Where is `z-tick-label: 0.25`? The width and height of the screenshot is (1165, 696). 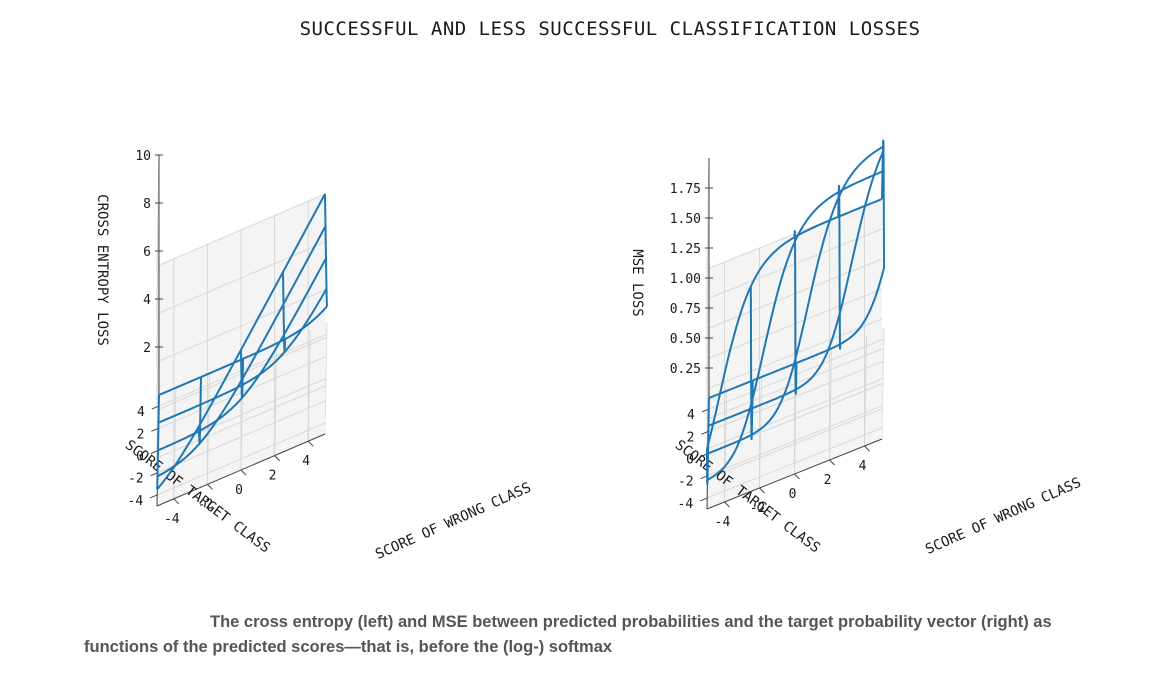 z-tick-label: 0.25 is located at coordinates (685, 369).